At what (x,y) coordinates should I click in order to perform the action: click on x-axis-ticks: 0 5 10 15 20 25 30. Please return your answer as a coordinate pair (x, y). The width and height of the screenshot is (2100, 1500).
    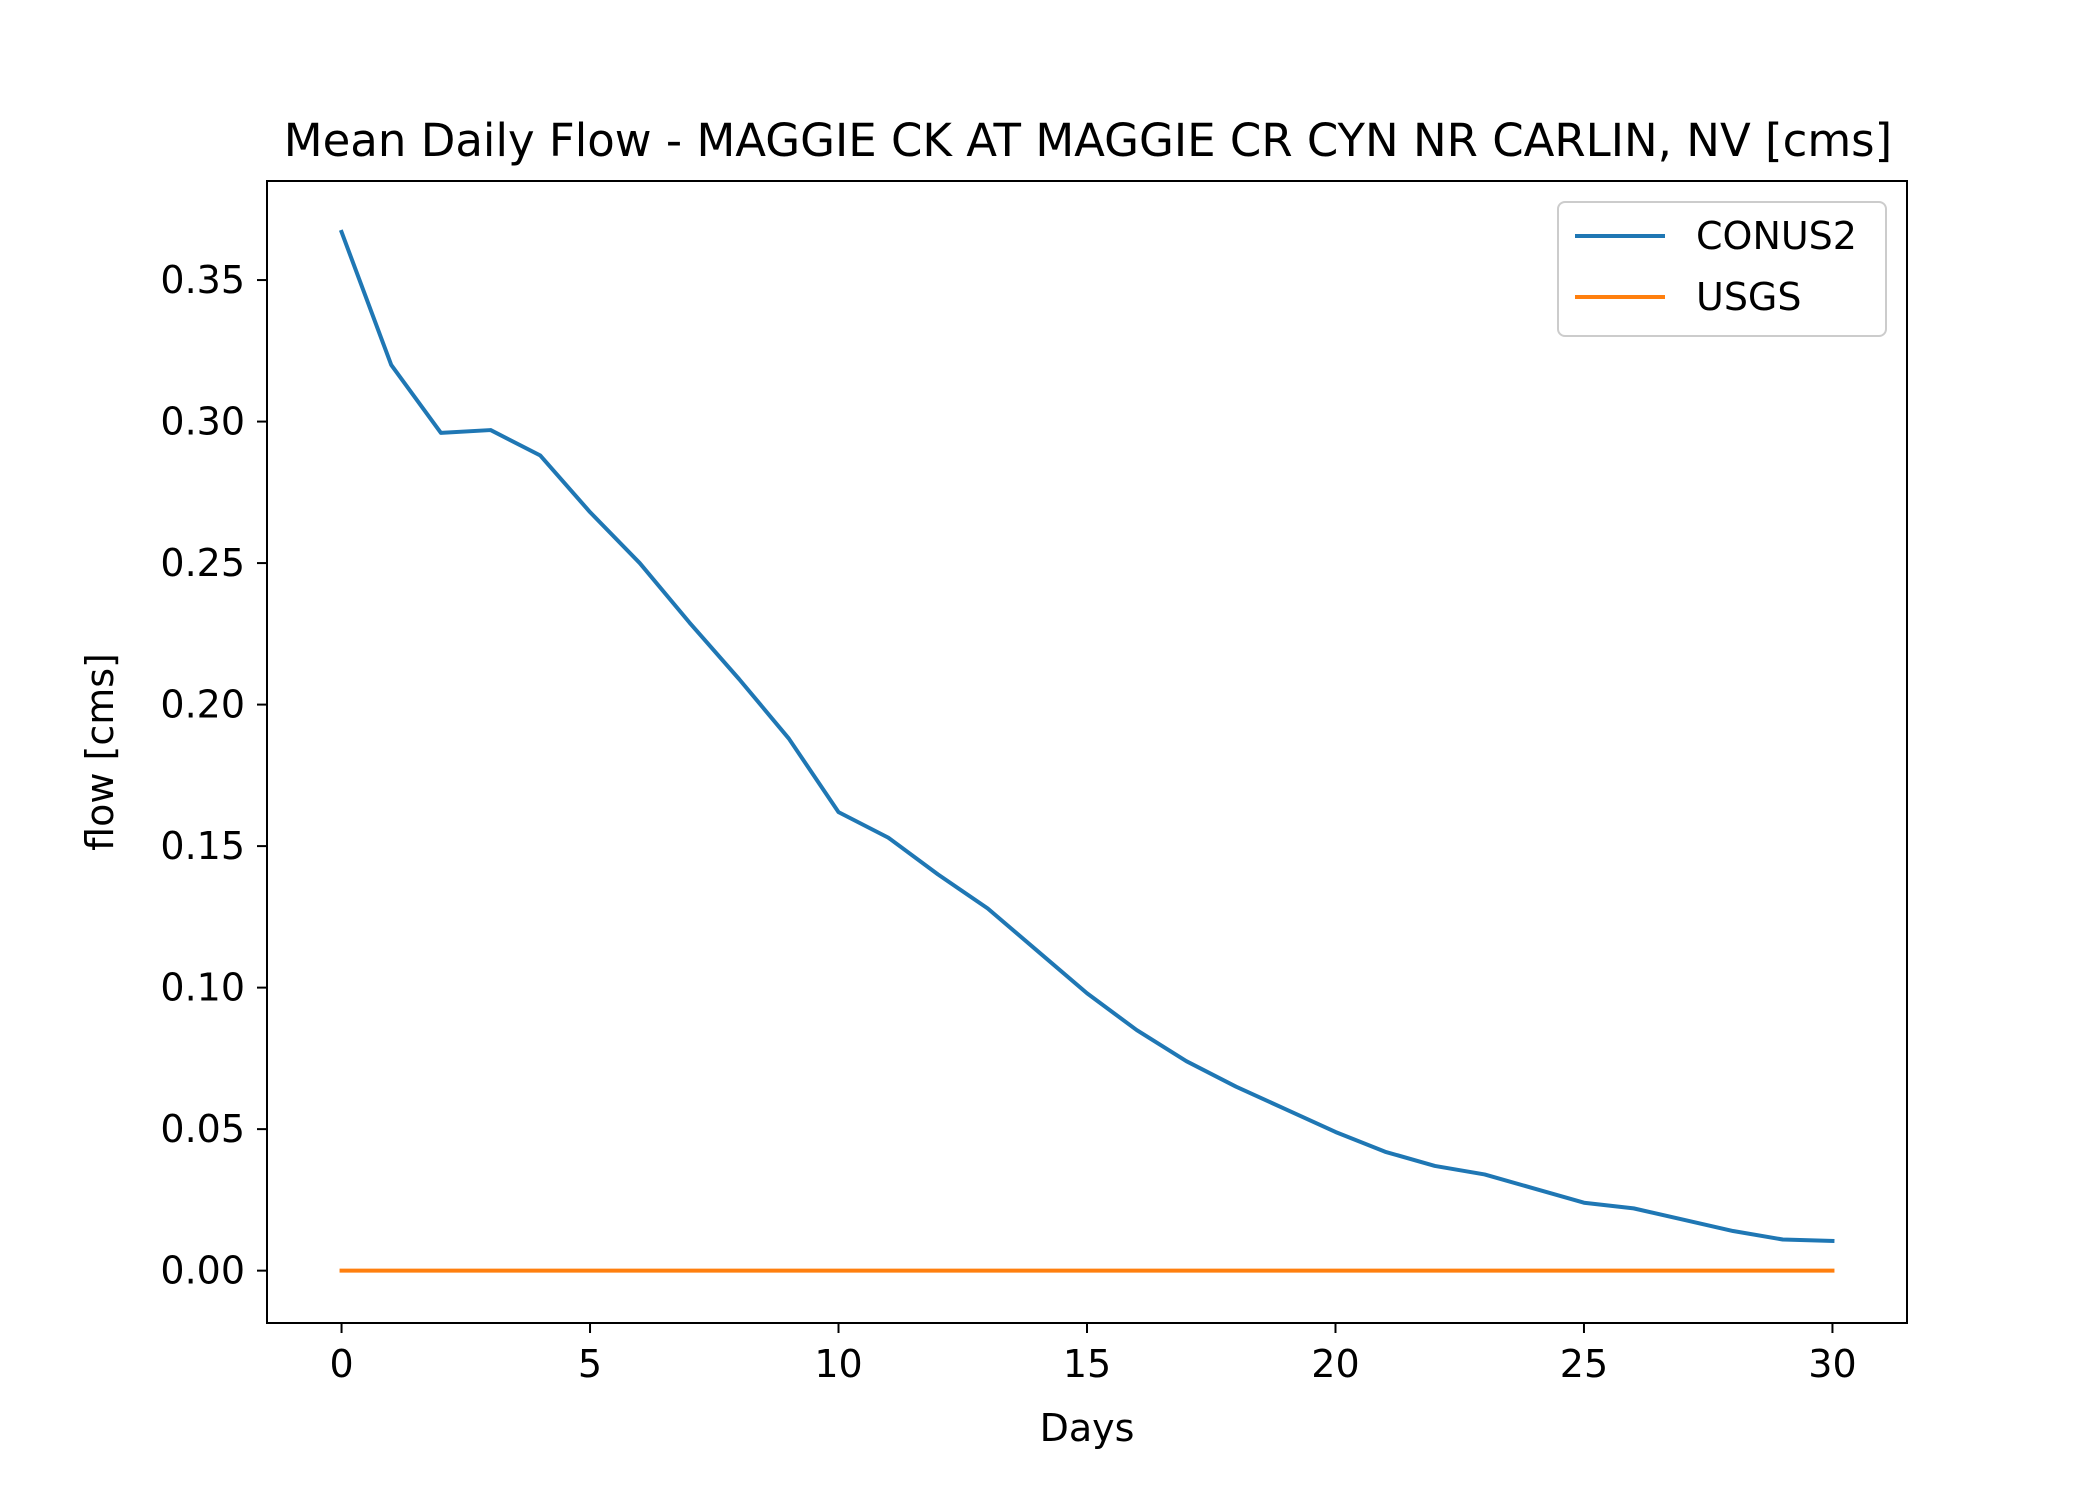
    Looking at the image, I should click on (1093, 1354).